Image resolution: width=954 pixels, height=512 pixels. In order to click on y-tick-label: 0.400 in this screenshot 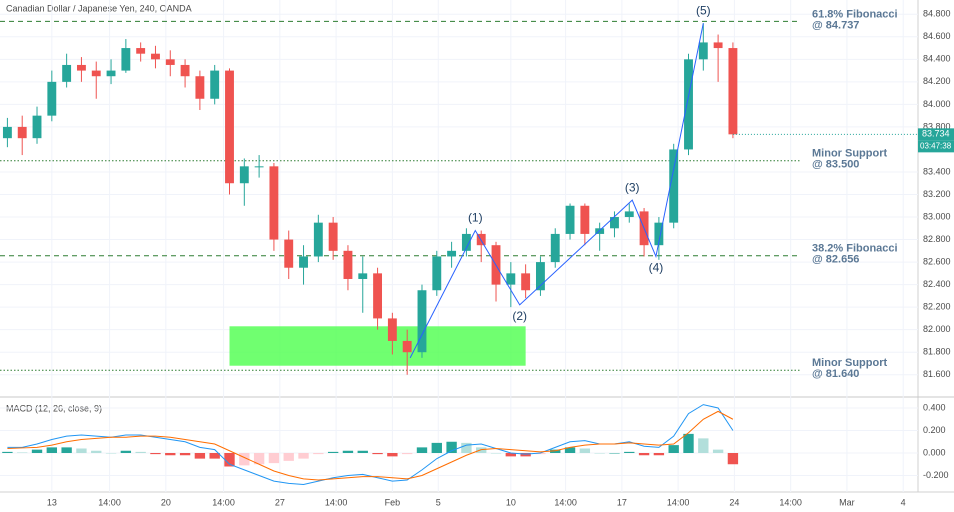, I will do `click(934, 407)`.